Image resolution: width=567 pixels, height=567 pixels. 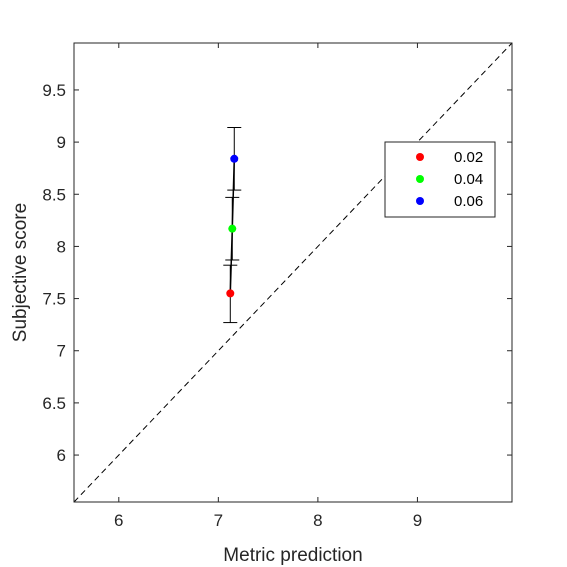 What do you see at coordinates (61, 246) in the screenshot?
I see `y-tick-label-4: 8` at bounding box center [61, 246].